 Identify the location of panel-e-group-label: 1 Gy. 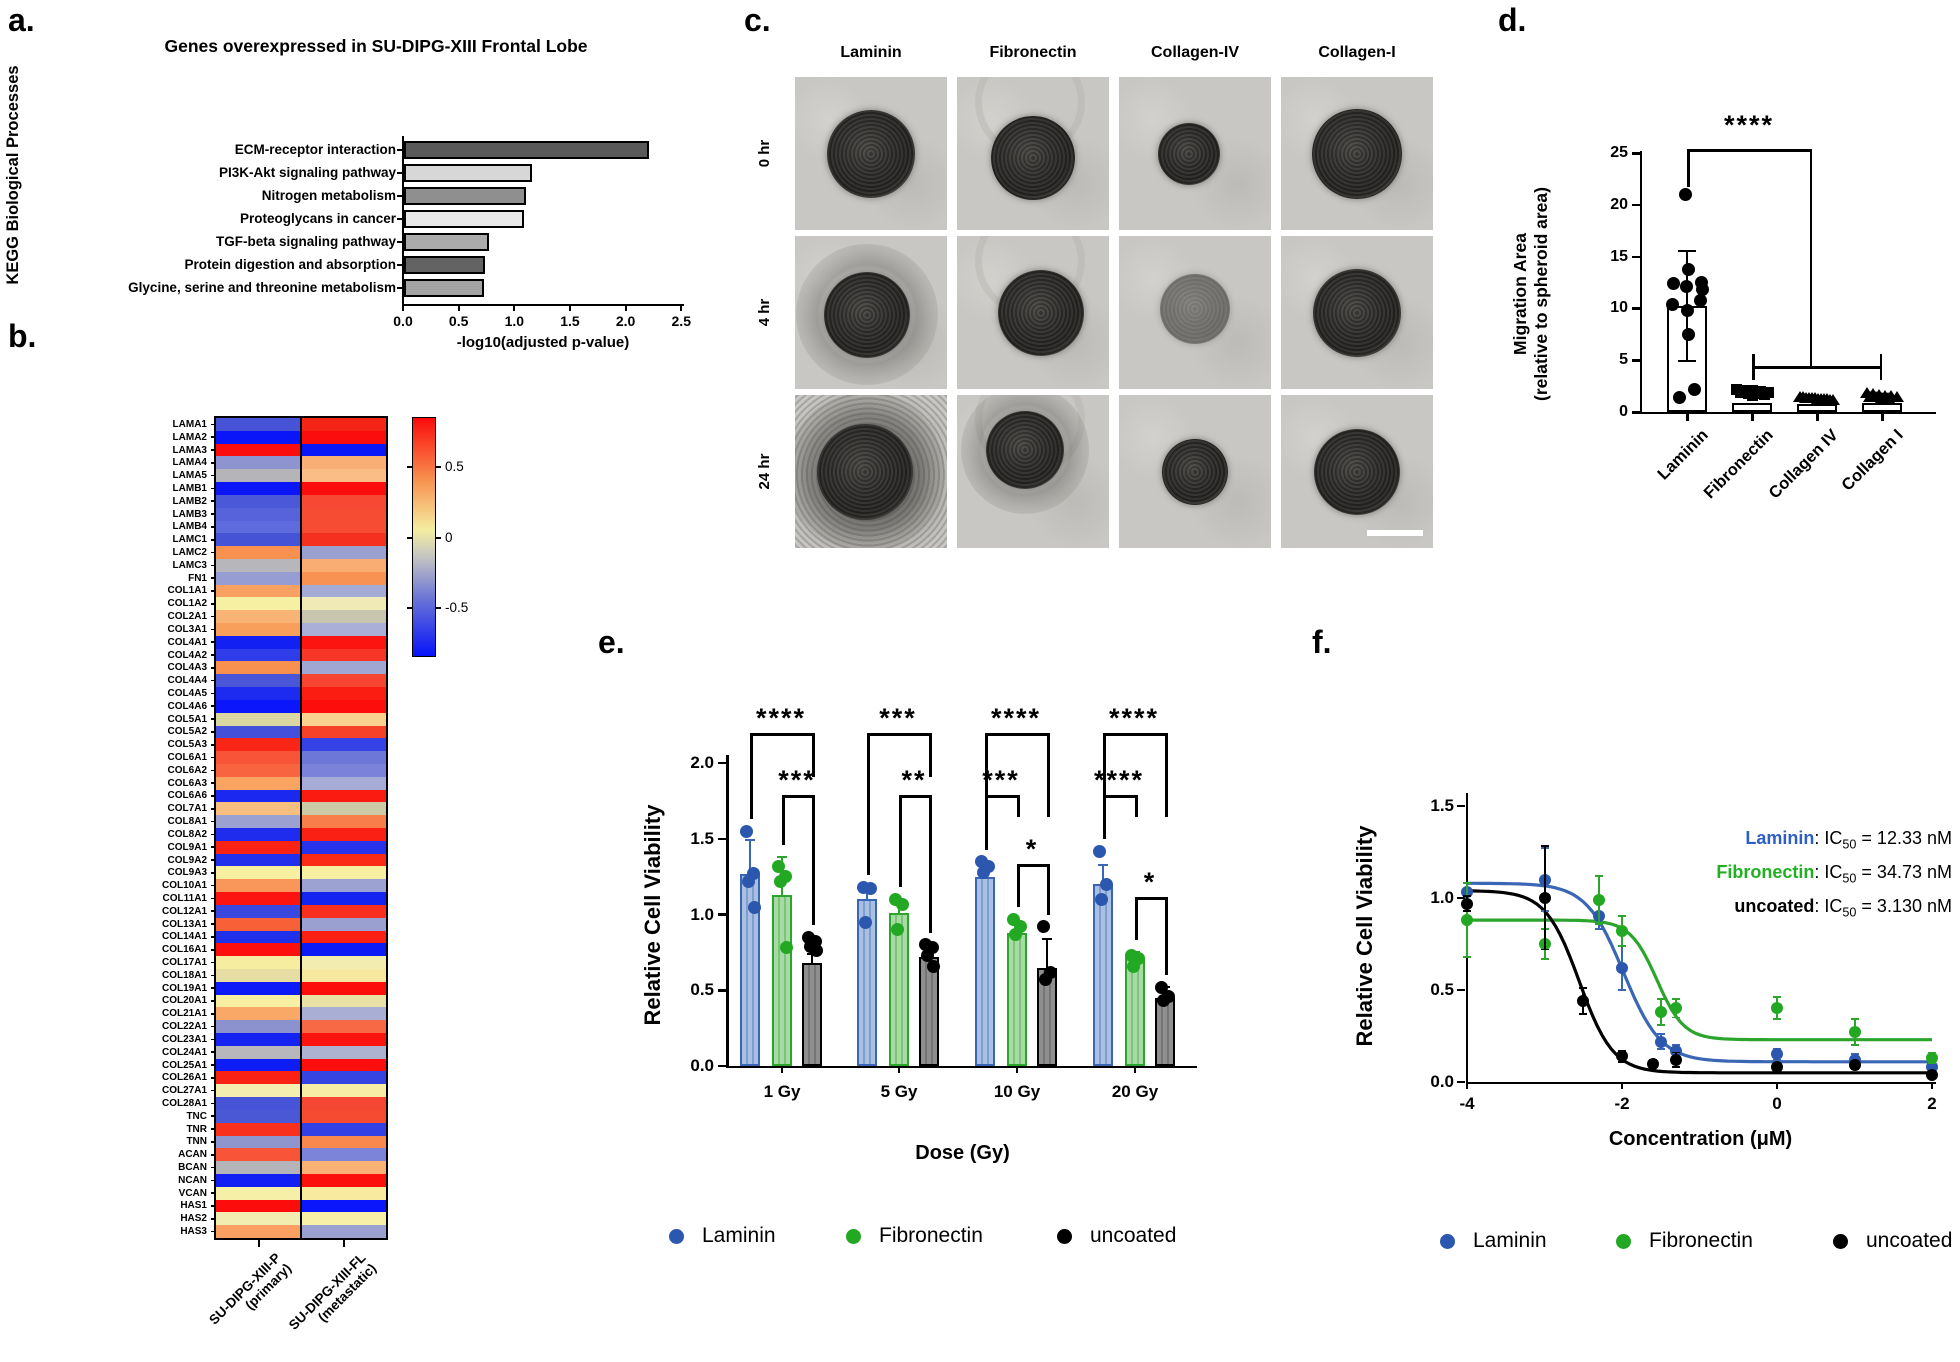
(782, 1091).